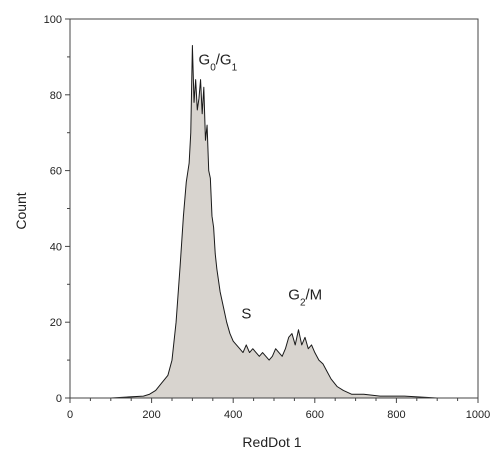 This screenshot has height=461, width=500. What do you see at coordinates (233, 415) in the screenshot?
I see `x-tick-label: 400` at bounding box center [233, 415].